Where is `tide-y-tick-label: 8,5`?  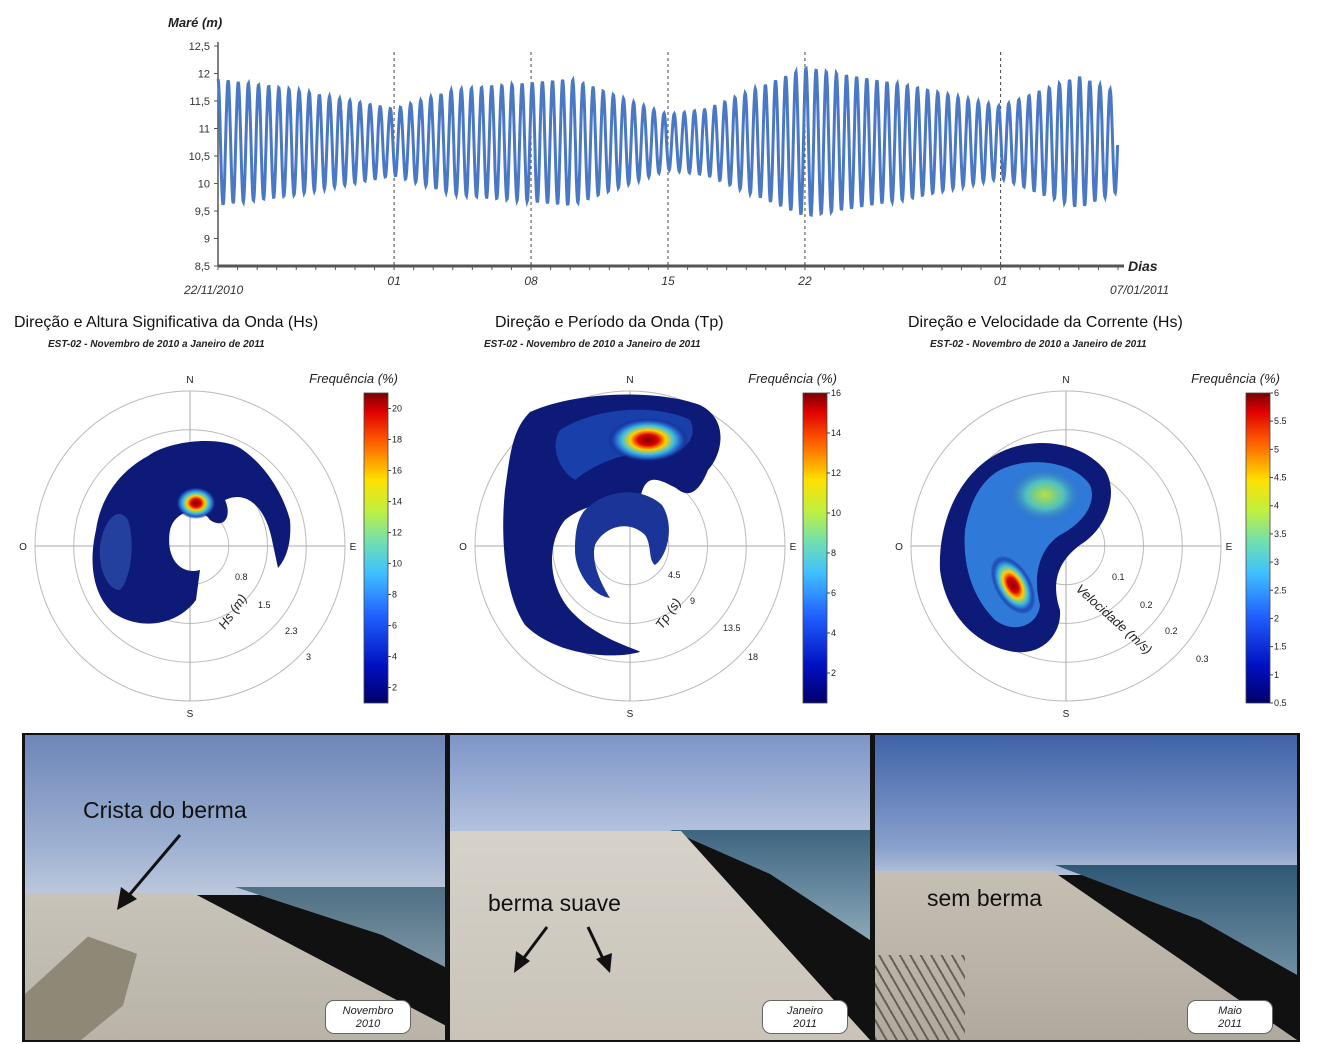 tide-y-tick-label: 8,5 is located at coordinates (202, 267).